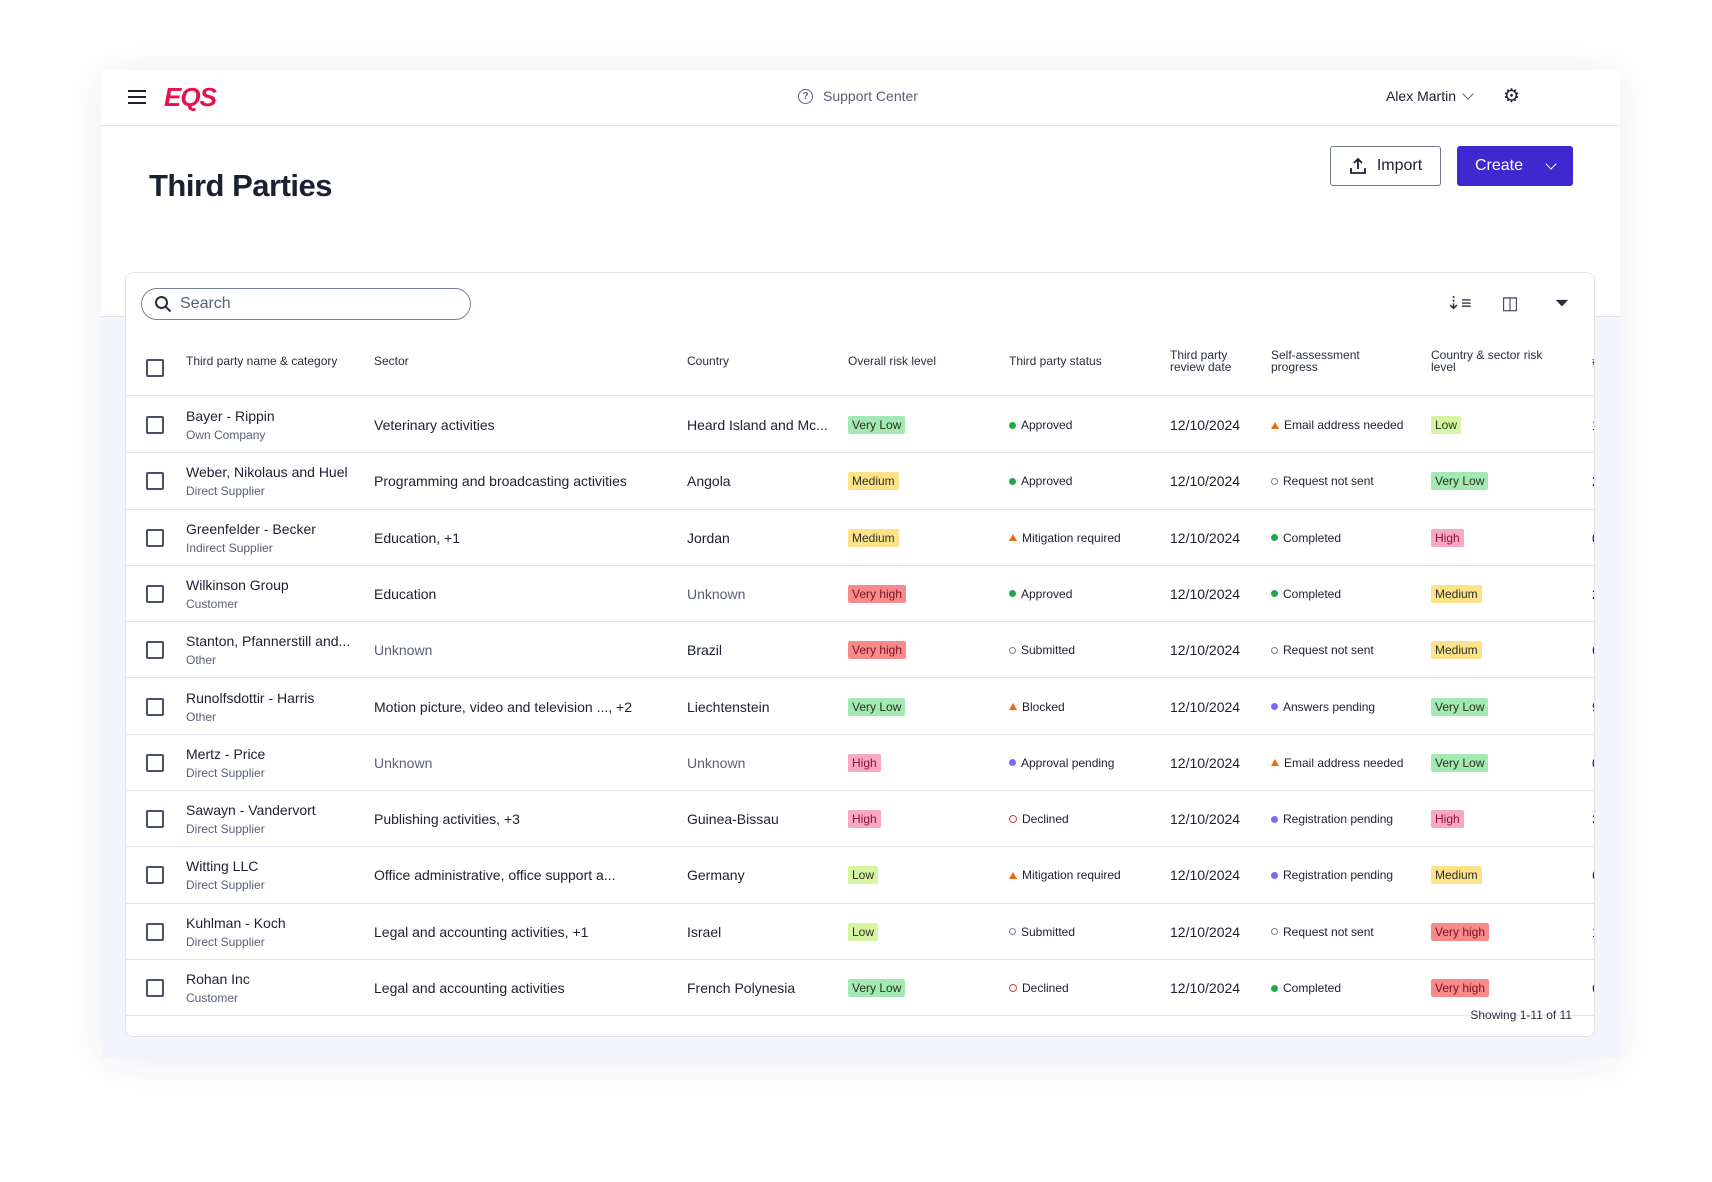 This screenshot has height=1182, width=1712. I want to click on name-cell: Wilkinson Group Customer, so click(237, 594).